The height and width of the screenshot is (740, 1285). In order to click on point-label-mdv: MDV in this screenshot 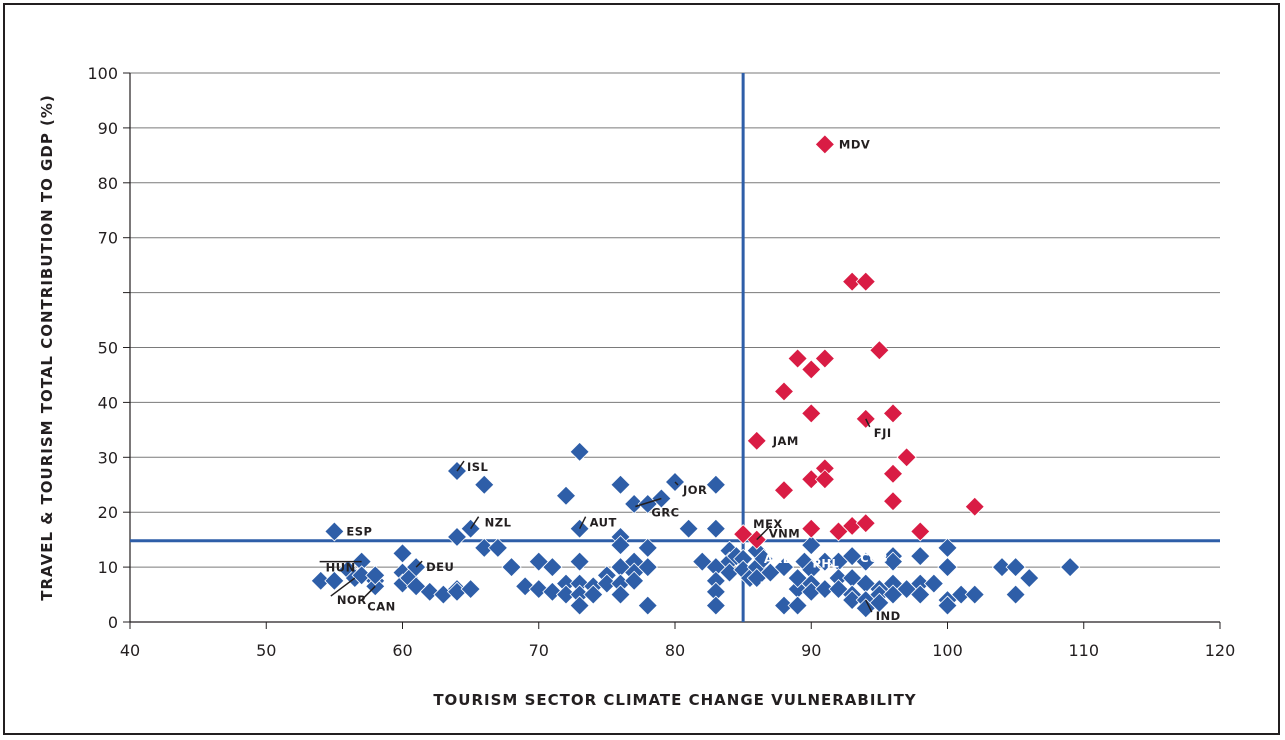, I will do `click(854, 144)`.